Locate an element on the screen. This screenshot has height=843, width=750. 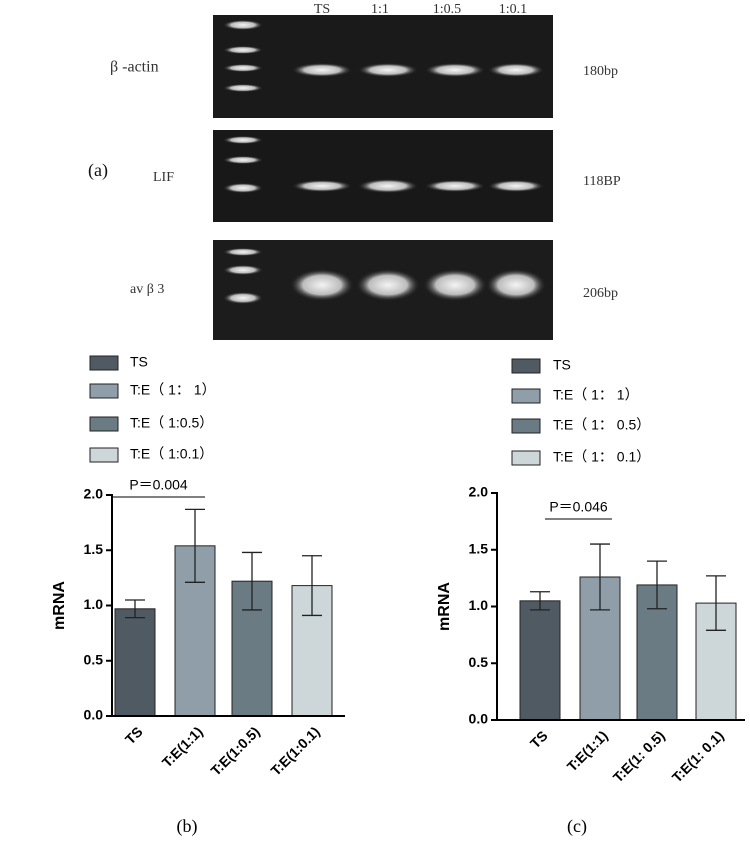
size-label: 118BP is located at coordinates (602, 181).